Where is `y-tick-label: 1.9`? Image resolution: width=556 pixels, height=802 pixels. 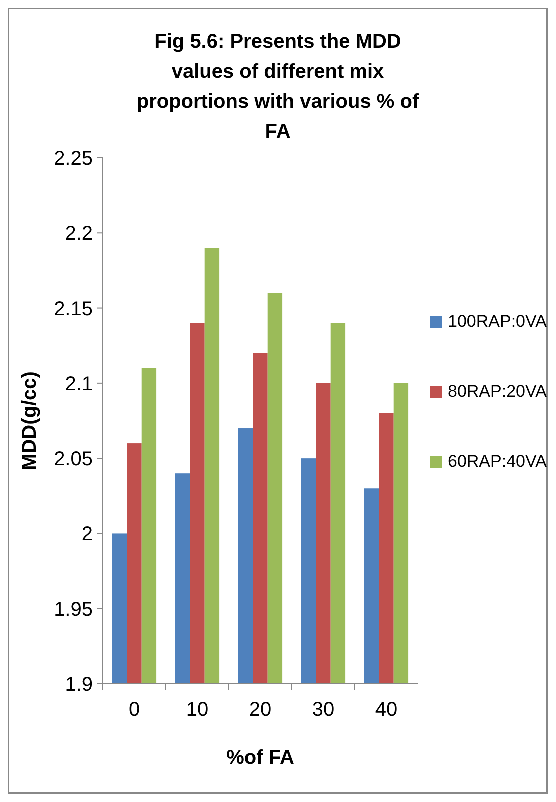 y-tick-label: 1.9 is located at coordinates (79, 685).